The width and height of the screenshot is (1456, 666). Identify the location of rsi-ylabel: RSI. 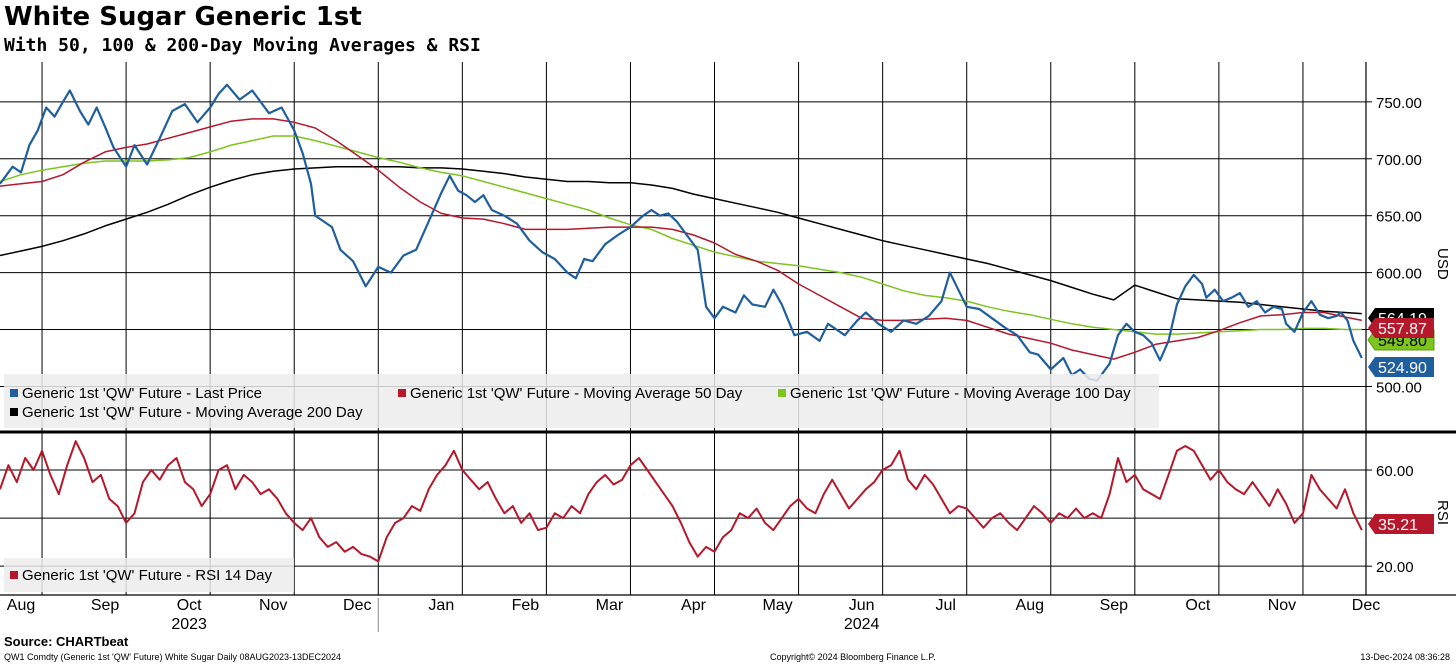
(1442, 512).